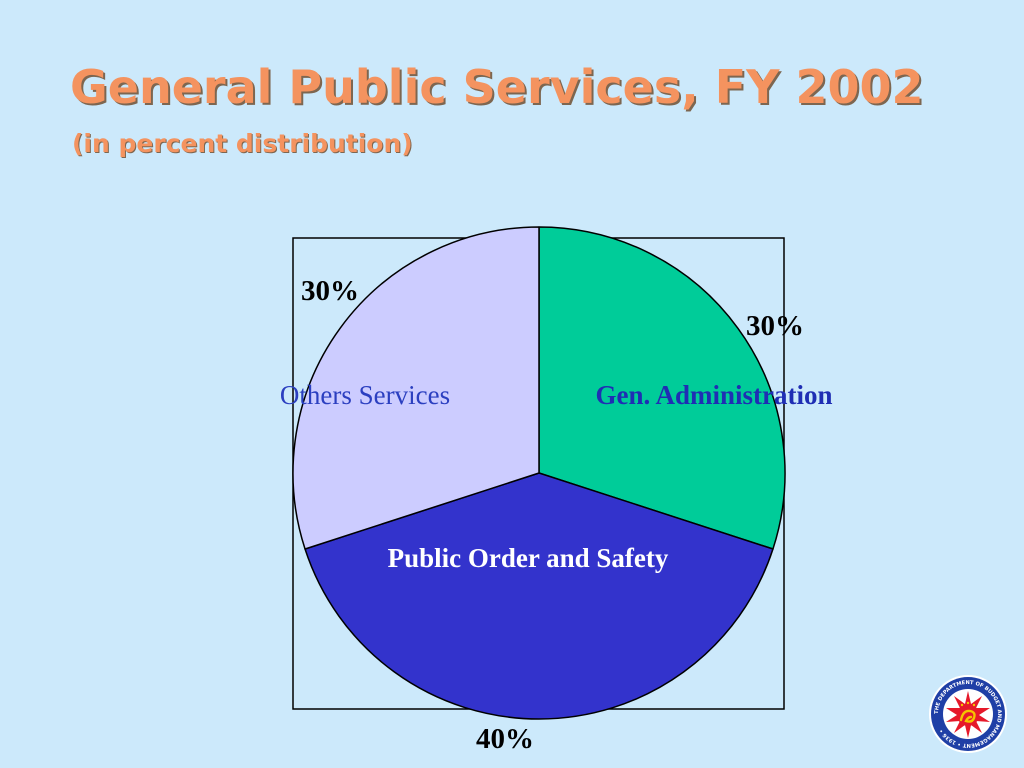  I want to click on pie-slice-percent-label: 40%, so click(505, 739).